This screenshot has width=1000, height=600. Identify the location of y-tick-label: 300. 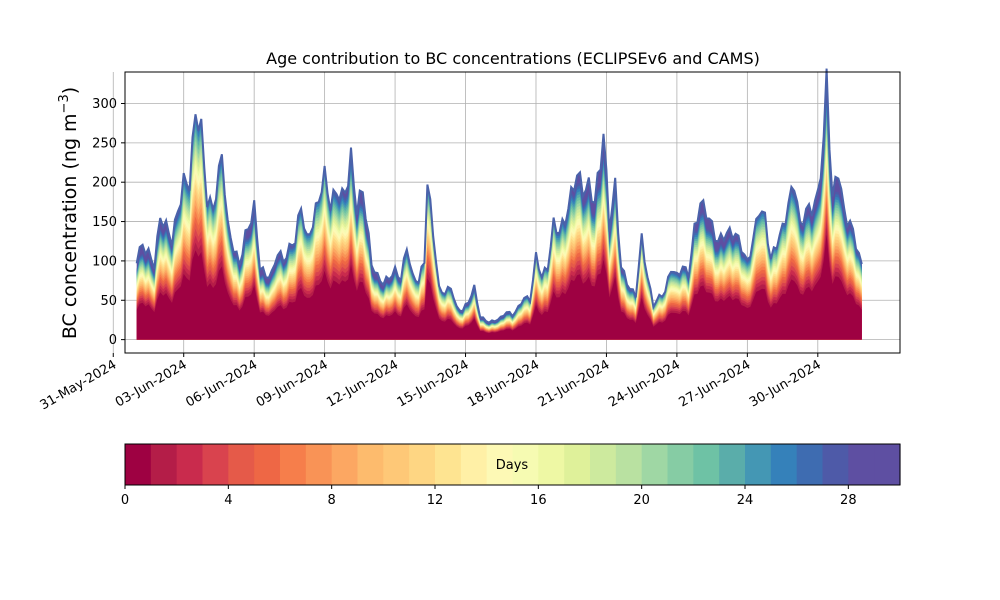
(104, 104).